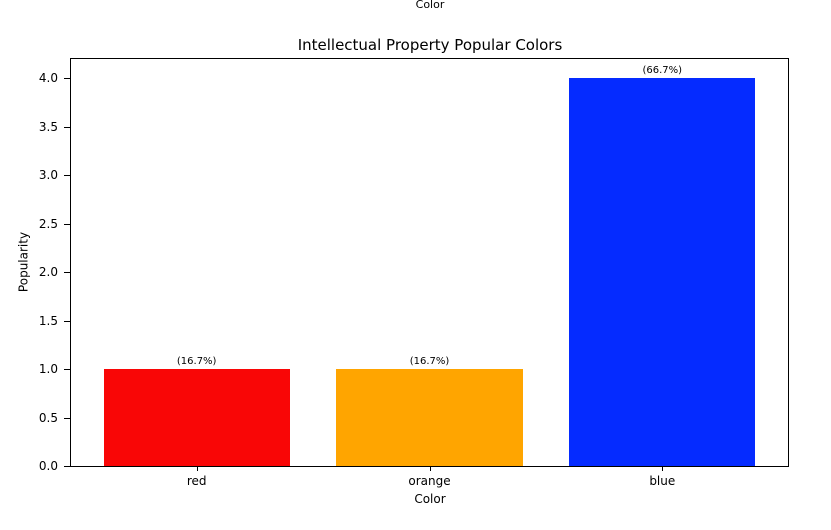 The height and width of the screenshot is (530, 831). Describe the element at coordinates (48, 224) in the screenshot. I see `y-tick-label: 2.5` at that location.